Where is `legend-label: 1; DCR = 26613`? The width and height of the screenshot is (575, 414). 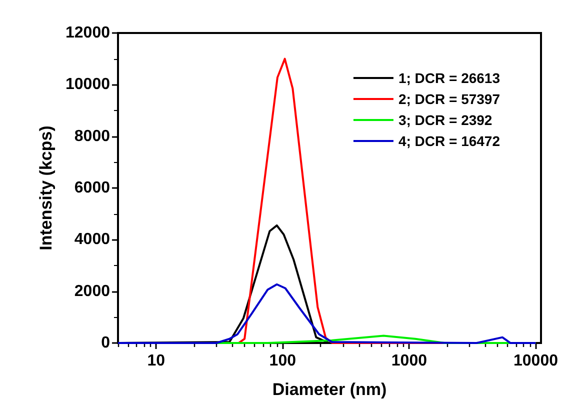
legend-label: 1; DCR = 26613 is located at coordinates (449, 78).